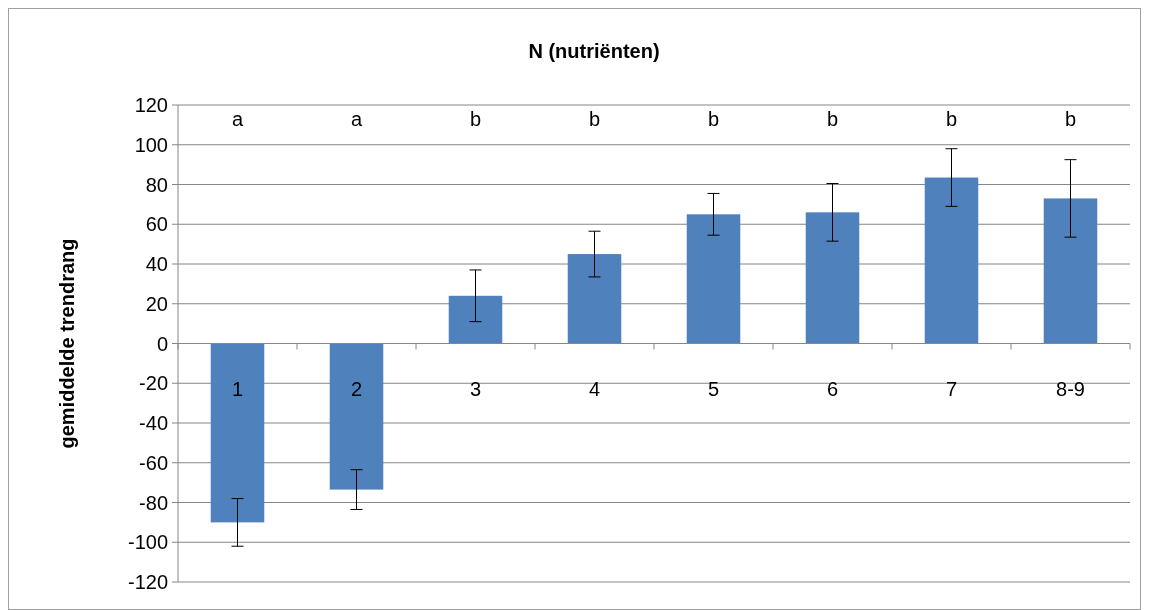  I want to click on chart-title: N (nutriënten), so click(594, 51).